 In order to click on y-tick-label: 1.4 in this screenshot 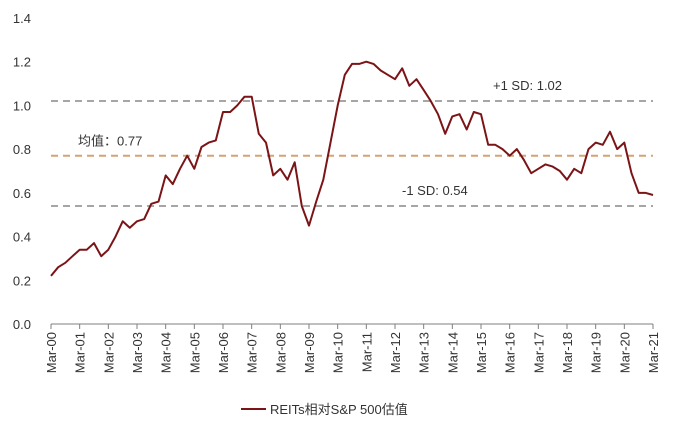, I will do `click(22, 18)`.